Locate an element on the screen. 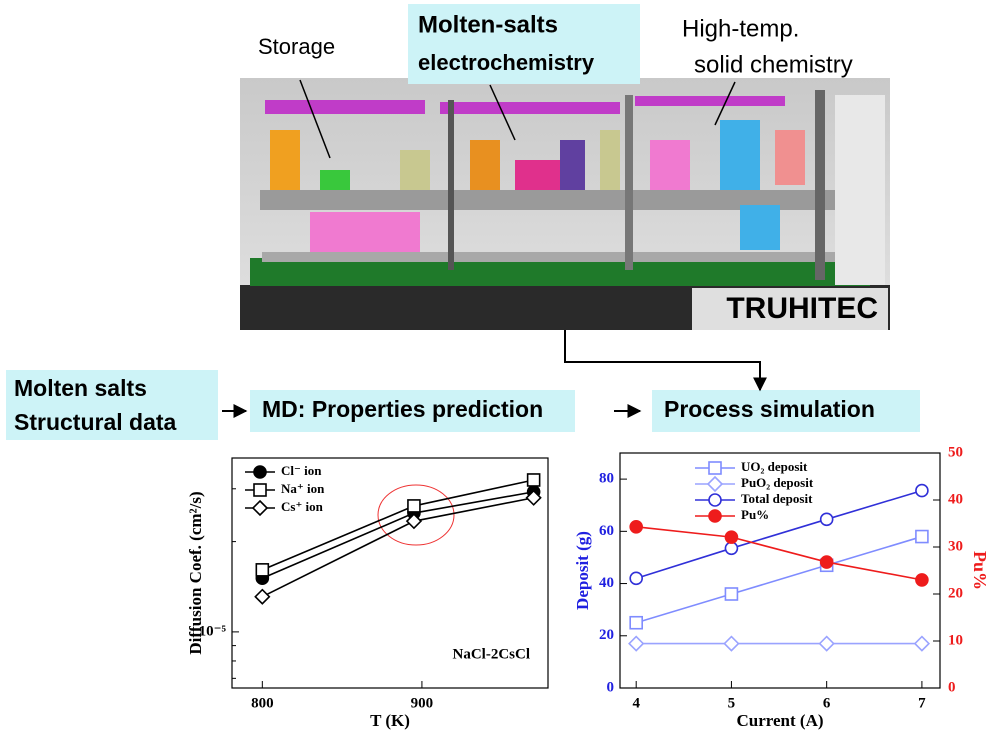  high-temp-label: High-temp. is located at coordinates (740, 28).